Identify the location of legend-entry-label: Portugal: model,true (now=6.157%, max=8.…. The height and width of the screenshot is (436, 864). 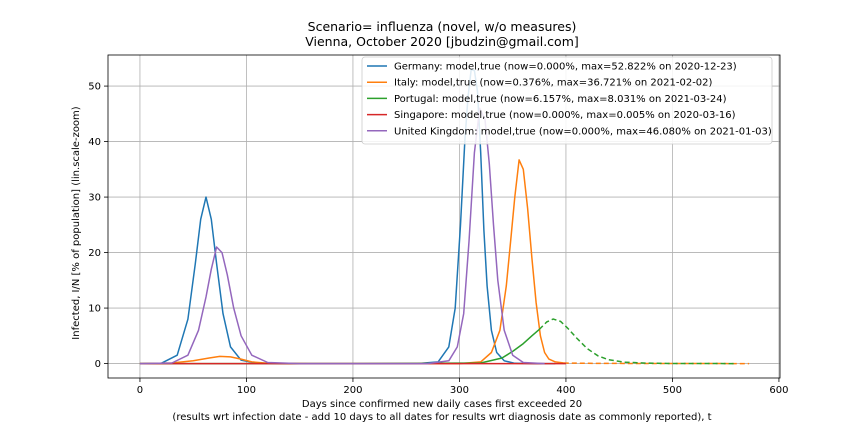
(560, 99).